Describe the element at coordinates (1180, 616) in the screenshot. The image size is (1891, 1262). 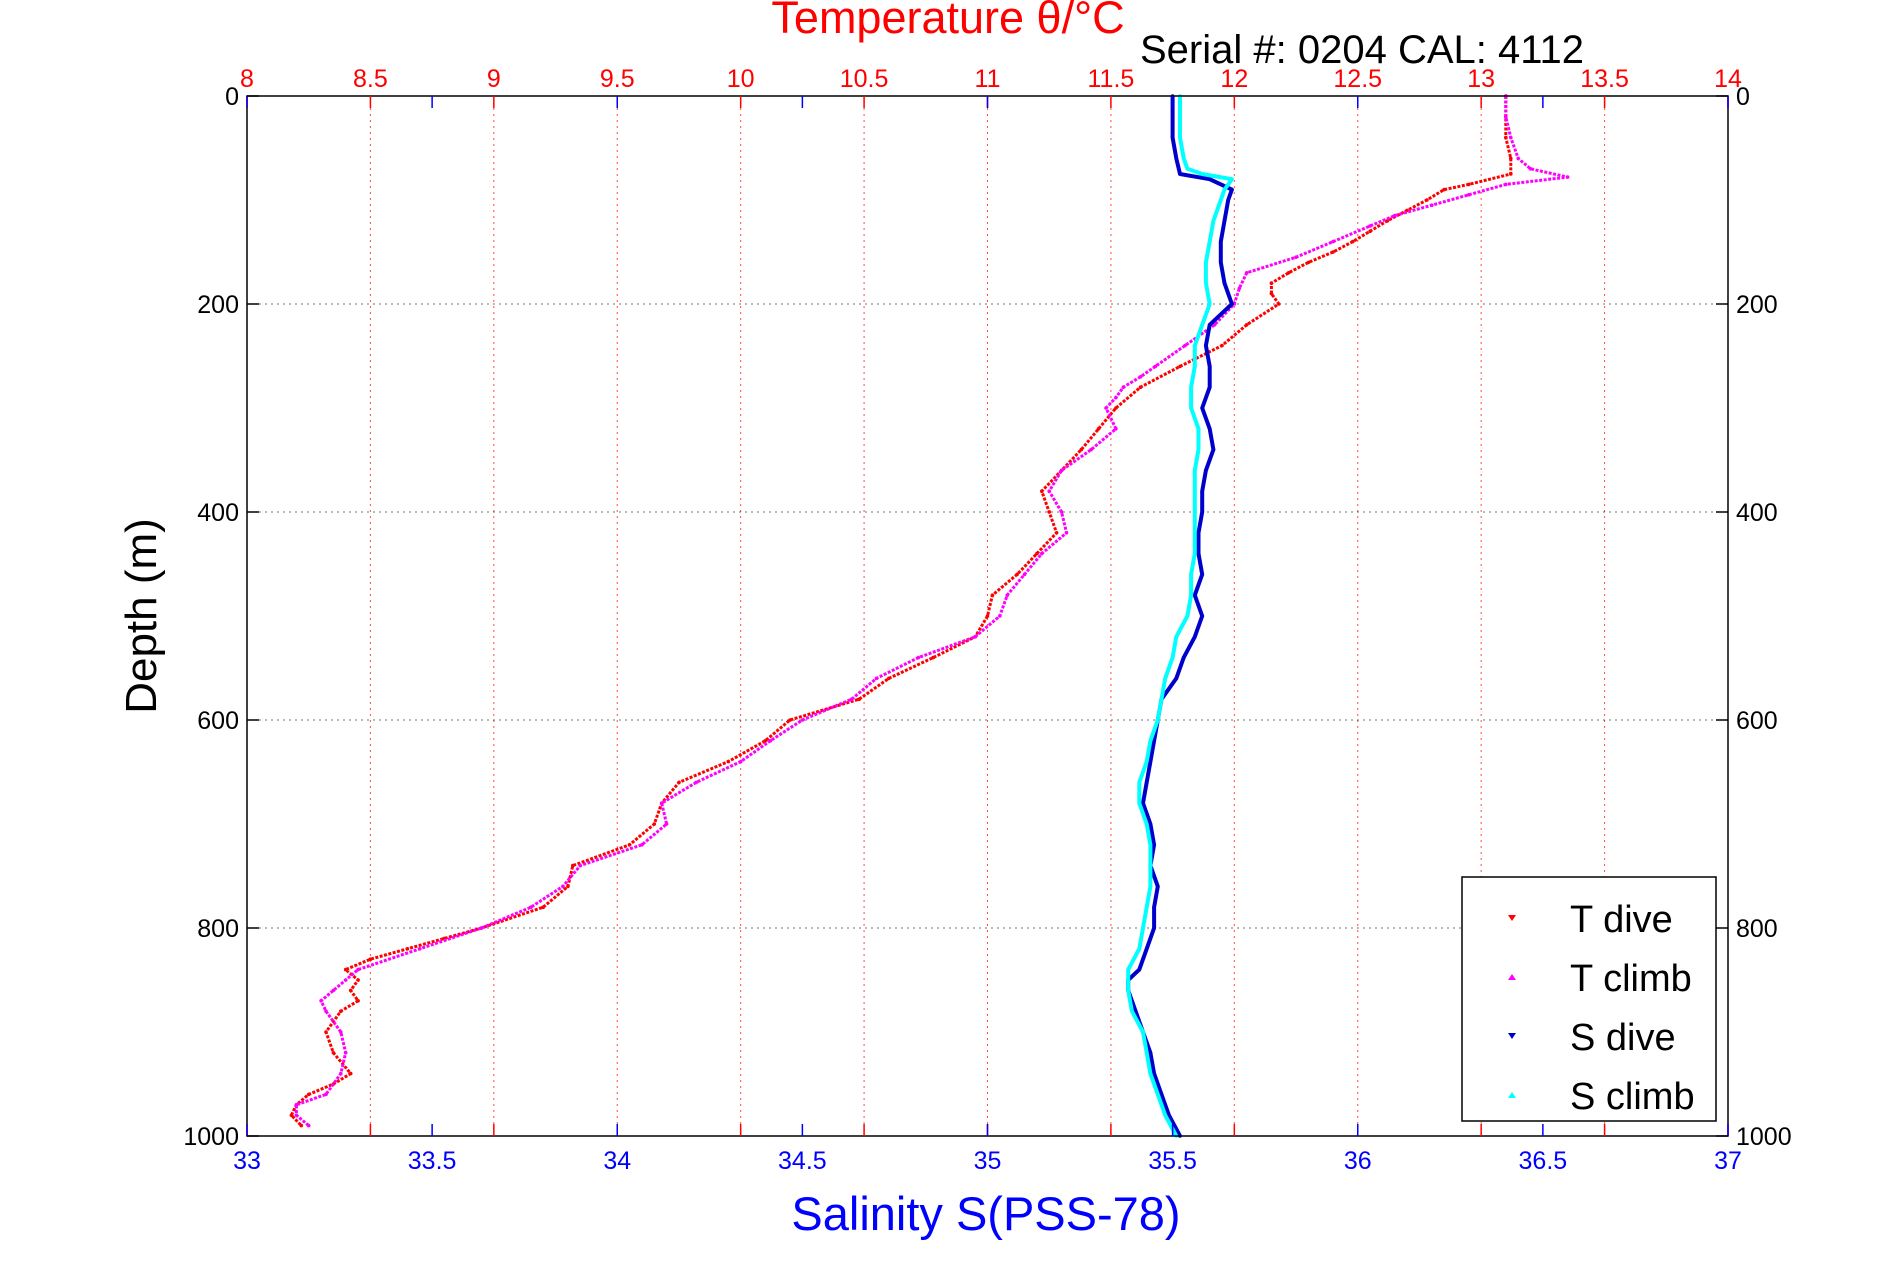
I see `series-line-s-dive` at that location.